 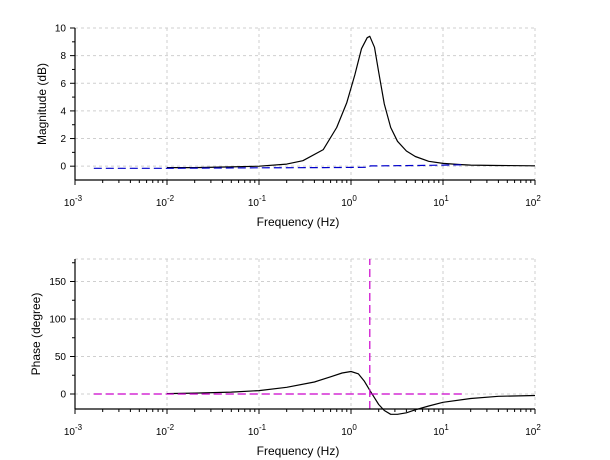 What do you see at coordinates (61, 357) in the screenshot?
I see `y-tick-label: 50` at bounding box center [61, 357].